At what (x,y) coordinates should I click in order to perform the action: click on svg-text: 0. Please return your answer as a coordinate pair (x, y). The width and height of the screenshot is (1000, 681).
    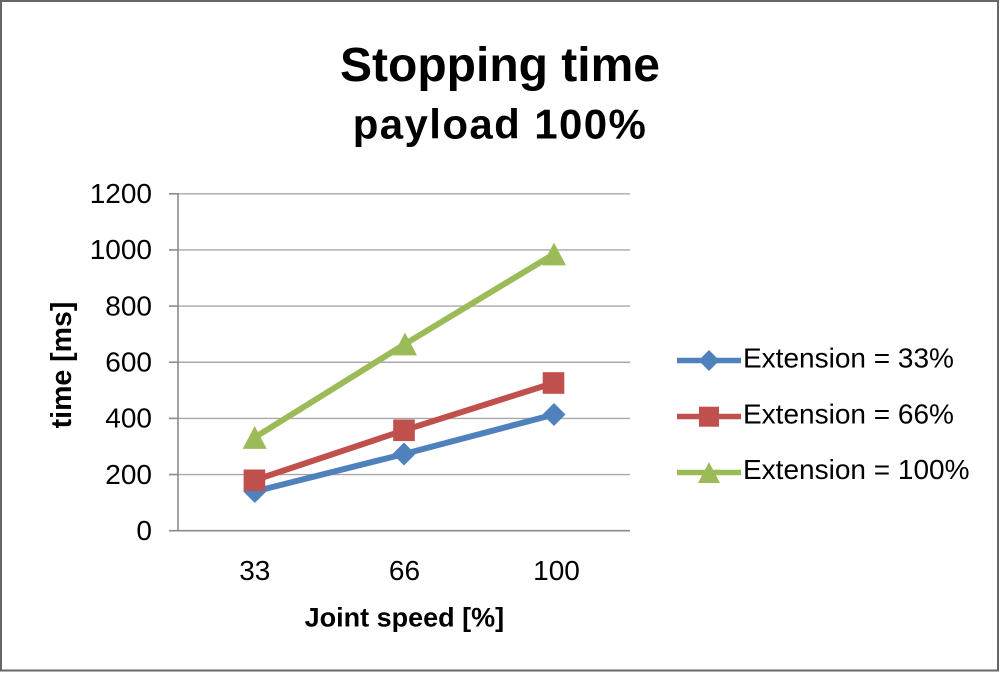
    Looking at the image, I should click on (144, 530).